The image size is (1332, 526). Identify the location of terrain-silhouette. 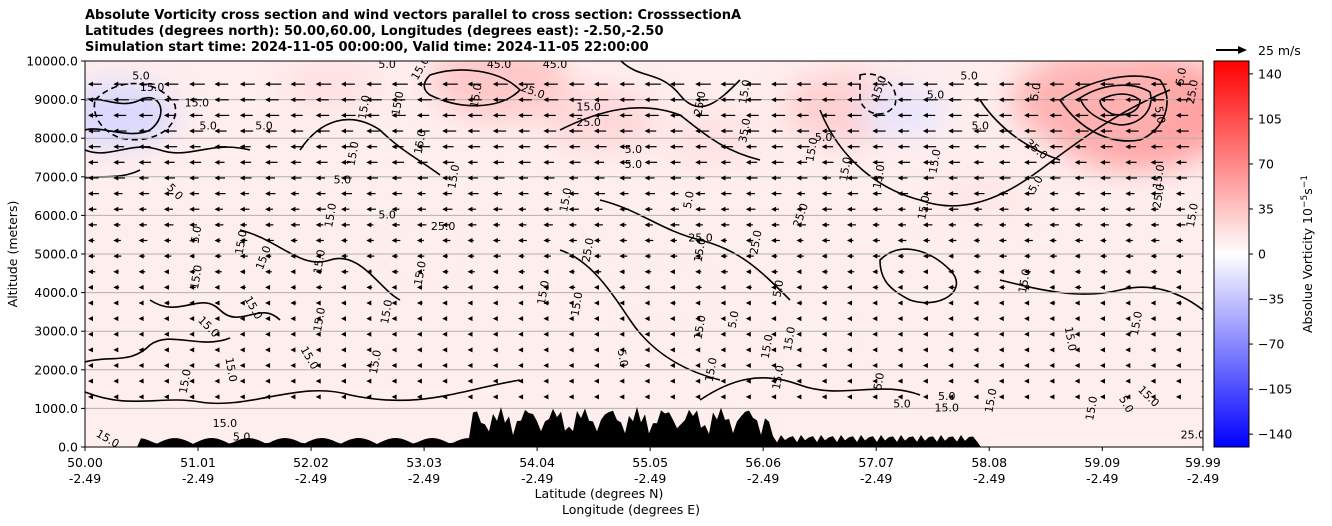
(644, 427).